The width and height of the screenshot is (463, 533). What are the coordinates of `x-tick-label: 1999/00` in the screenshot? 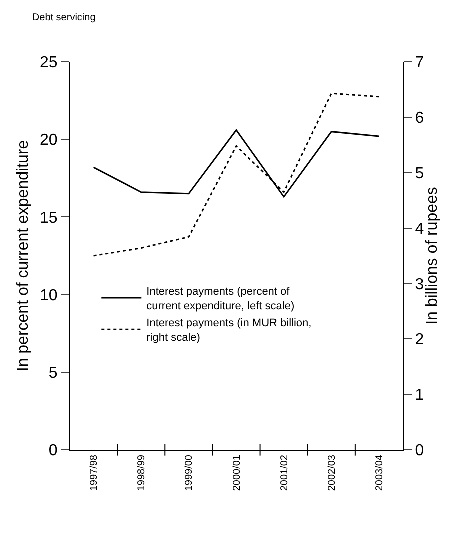 It's located at (190, 473).